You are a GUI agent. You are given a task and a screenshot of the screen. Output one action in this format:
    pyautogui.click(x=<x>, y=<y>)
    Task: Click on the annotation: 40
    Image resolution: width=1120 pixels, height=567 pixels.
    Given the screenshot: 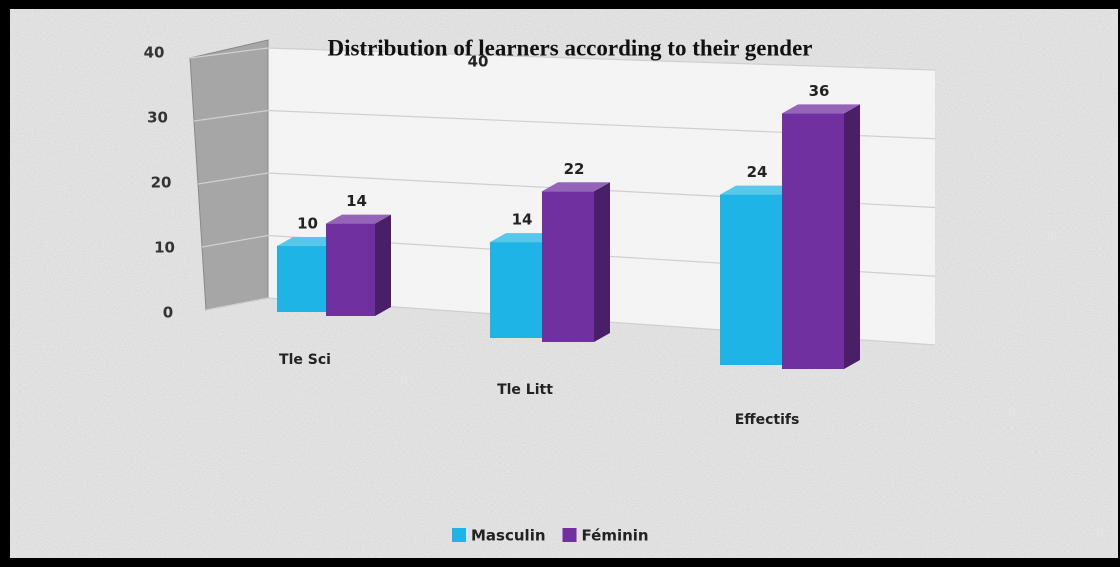 What is the action you would take?
    pyautogui.click(x=478, y=62)
    